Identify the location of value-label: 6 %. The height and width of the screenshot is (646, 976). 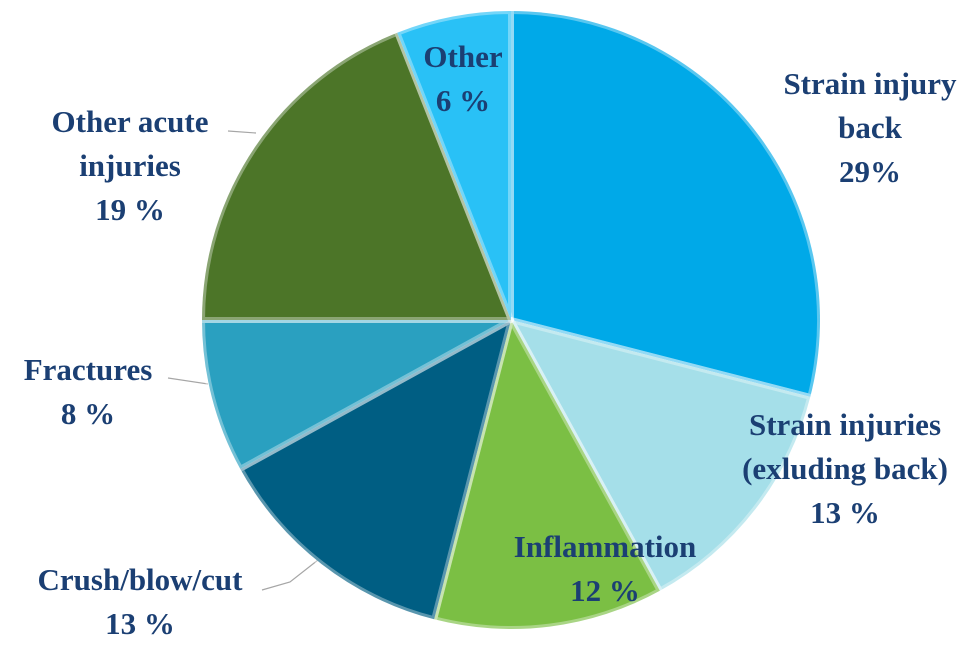
(463, 100).